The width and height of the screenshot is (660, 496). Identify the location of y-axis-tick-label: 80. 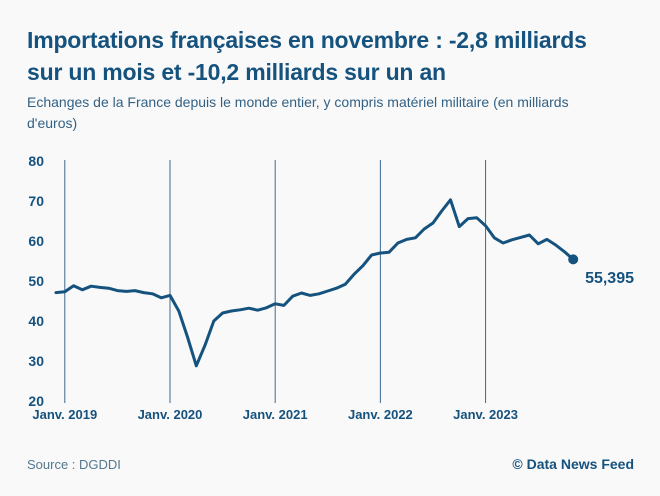
(36, 161).